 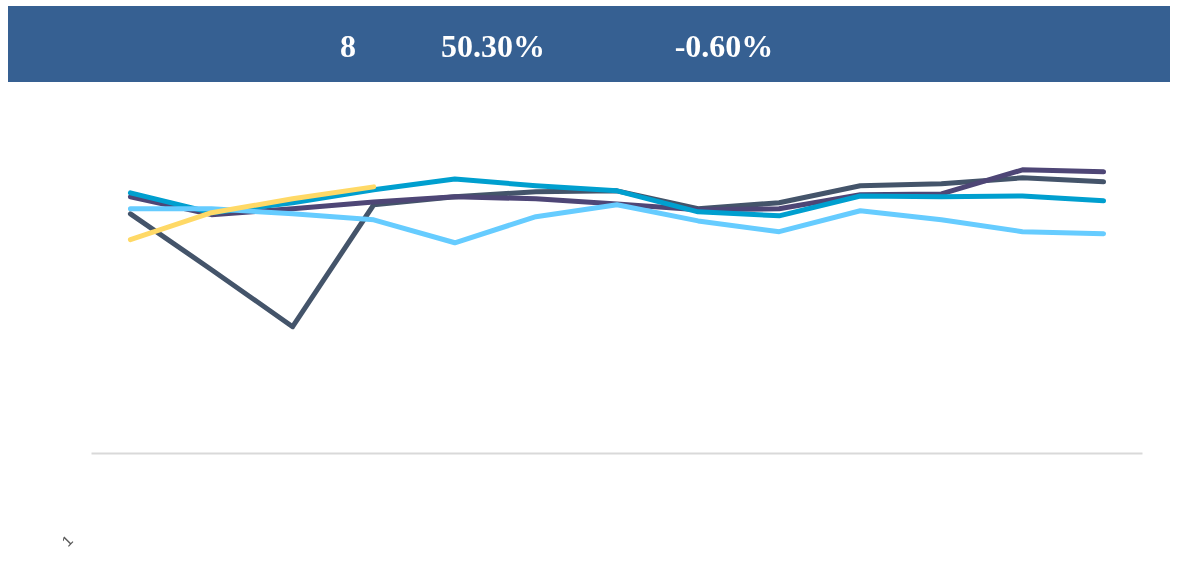 I want to click on text: 1, so click(x=67, y=541).